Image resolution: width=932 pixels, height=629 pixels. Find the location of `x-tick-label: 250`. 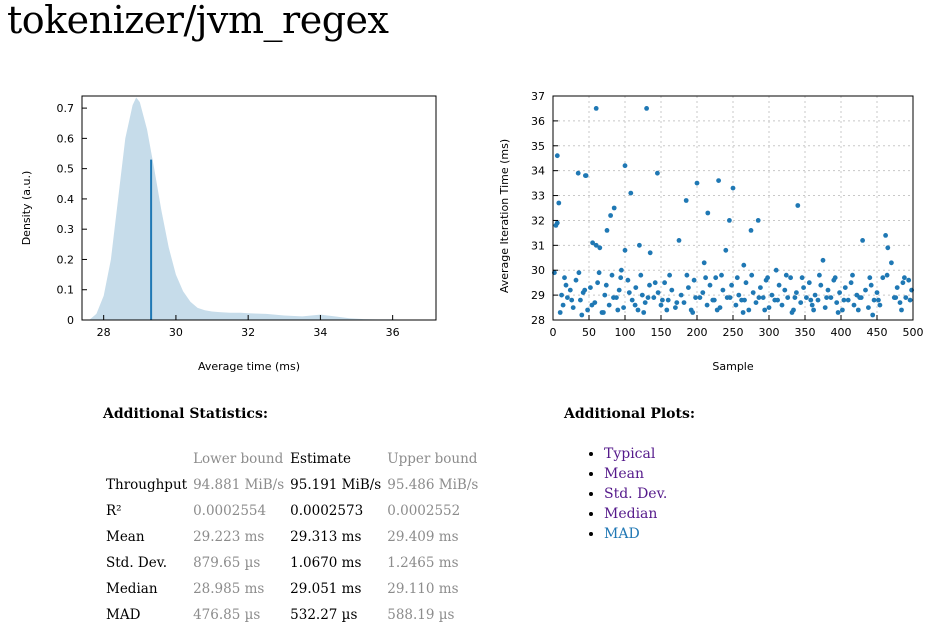

x-tick-label: 250 is located at coordinates (733, 332).